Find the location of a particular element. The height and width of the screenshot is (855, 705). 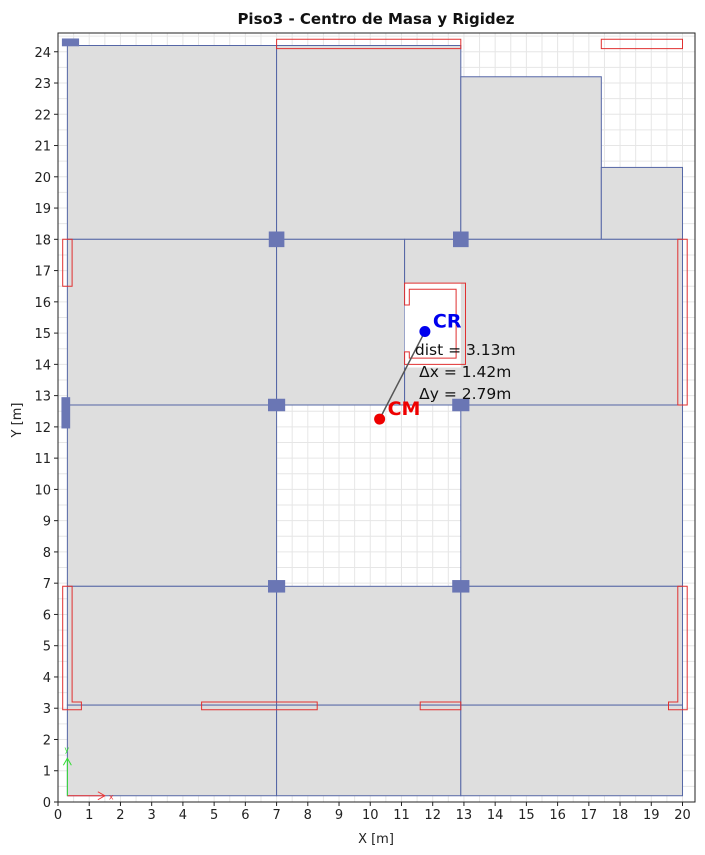

y-tick-label: 10 is located at coordinates (42, 490).